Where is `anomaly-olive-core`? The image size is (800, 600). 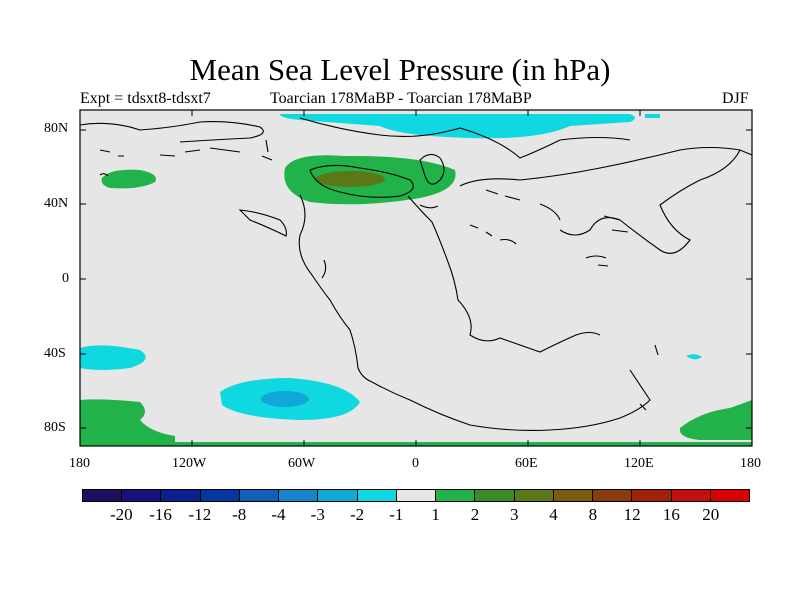 anomaly-olive-core is located at coordinates (350, 179).